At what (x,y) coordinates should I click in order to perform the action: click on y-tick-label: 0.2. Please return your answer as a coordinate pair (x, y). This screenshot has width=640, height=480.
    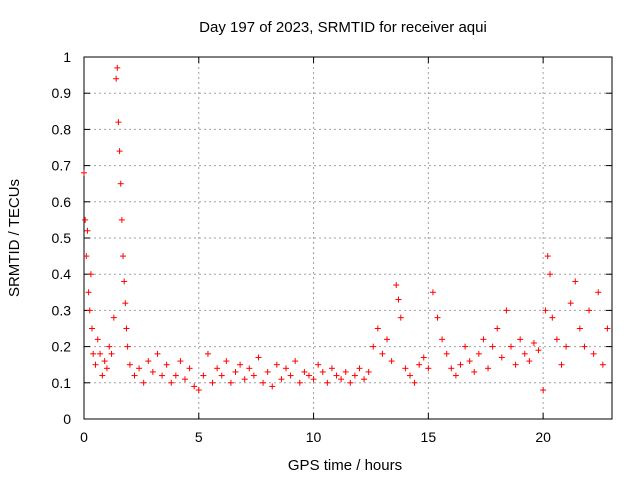
    Looking at the image, I should click on (62, 347).